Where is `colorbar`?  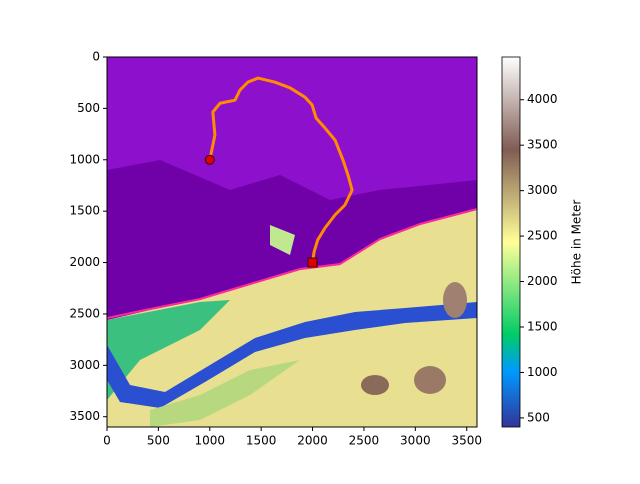
colorbar is located at coordinates (511, 242).